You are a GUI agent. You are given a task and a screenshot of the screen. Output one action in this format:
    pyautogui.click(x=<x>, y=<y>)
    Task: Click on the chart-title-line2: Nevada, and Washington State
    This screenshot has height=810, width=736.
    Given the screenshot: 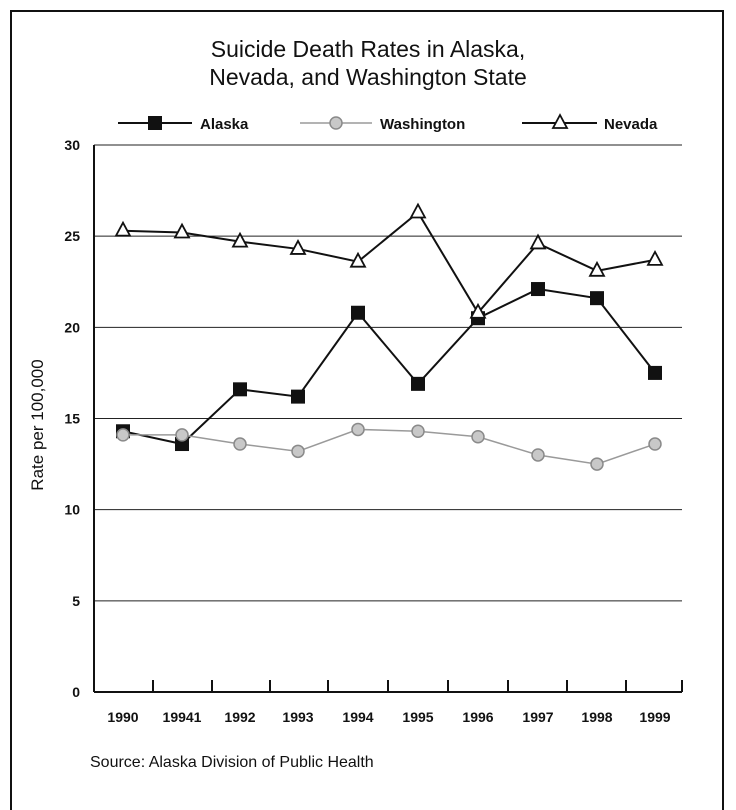 What is the action you would take?
    pyautogui.click(x=368, y=77)
    